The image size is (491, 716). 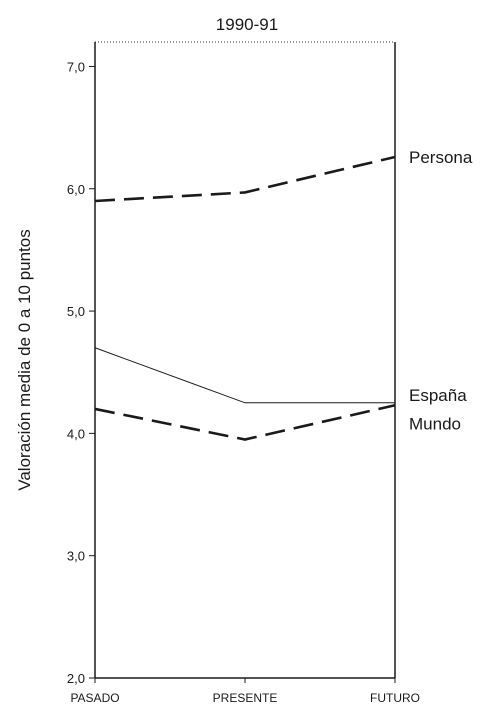 What do you see at coordinates (76, 433) in the screenshot?
I see `y-tick-label: 4,0` at bounding box center [76, 433].